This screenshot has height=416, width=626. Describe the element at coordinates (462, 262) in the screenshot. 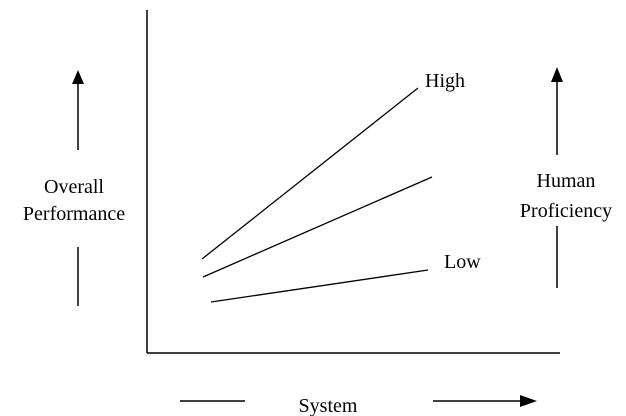

I see `line-label-low: Low` at that location.